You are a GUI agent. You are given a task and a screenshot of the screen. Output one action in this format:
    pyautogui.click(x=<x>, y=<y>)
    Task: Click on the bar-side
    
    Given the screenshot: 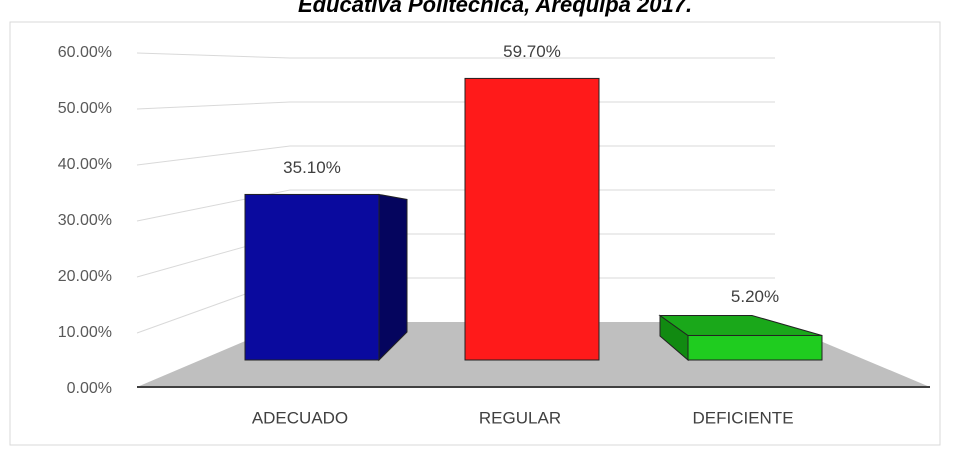 What is the action you would take?
    pyautogui.click(x=393, y=277)
    